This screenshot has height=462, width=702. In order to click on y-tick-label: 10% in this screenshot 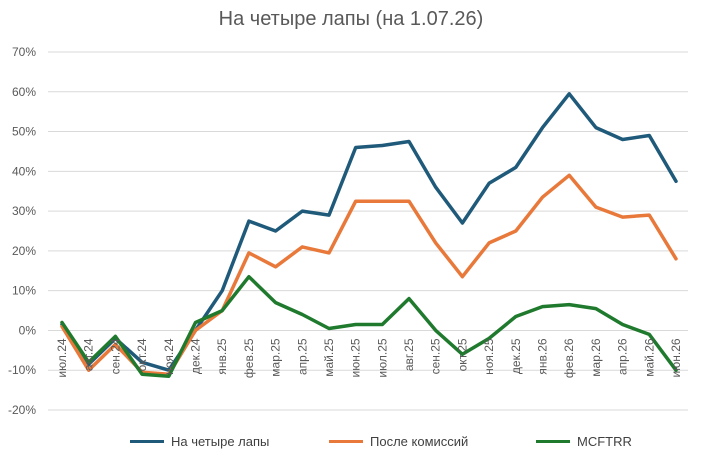, I will do `click(24, 291)`.